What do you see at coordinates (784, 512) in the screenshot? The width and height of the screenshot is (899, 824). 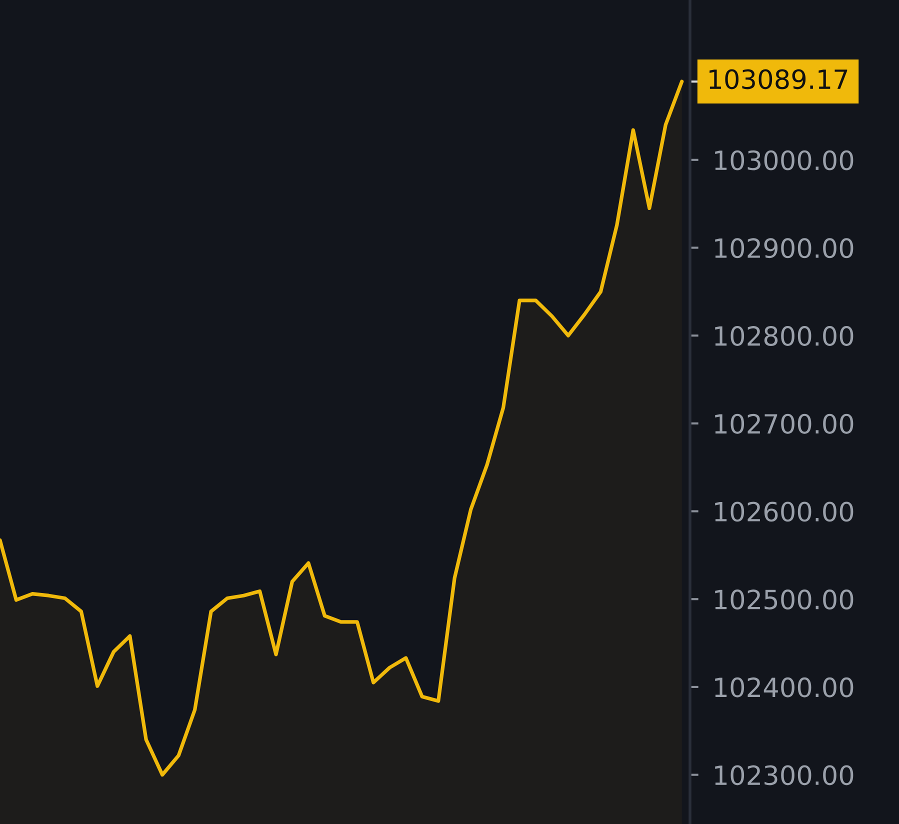 I see `y-tick-label: 102600.00` at bounding box center [784, 512].